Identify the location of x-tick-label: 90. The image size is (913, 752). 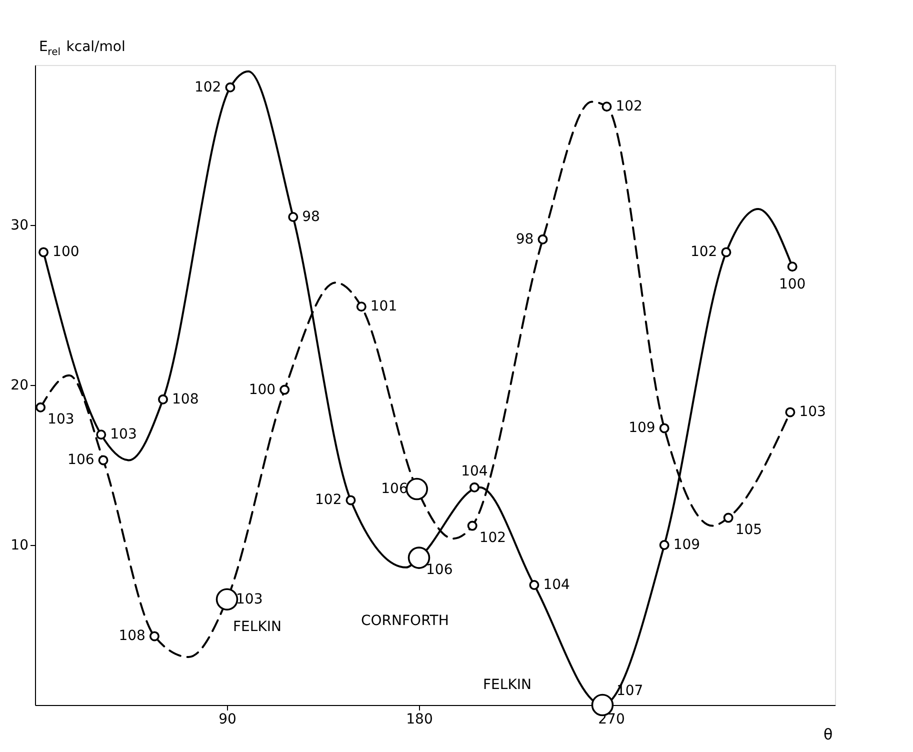
(227, 720).